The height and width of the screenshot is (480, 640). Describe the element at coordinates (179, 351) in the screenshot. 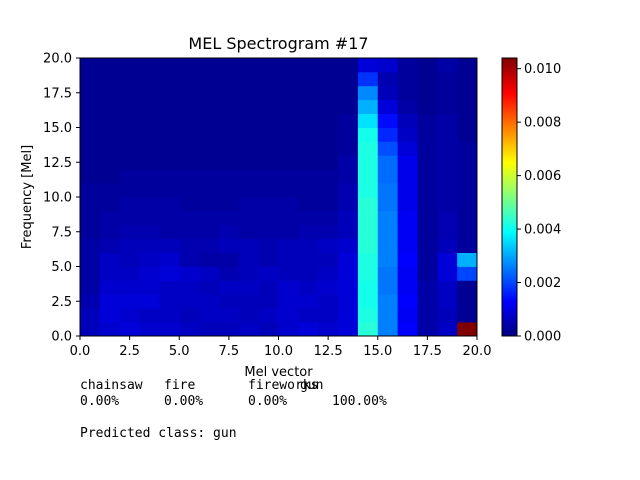

I see `x-tick-label: 5.0` at that location.